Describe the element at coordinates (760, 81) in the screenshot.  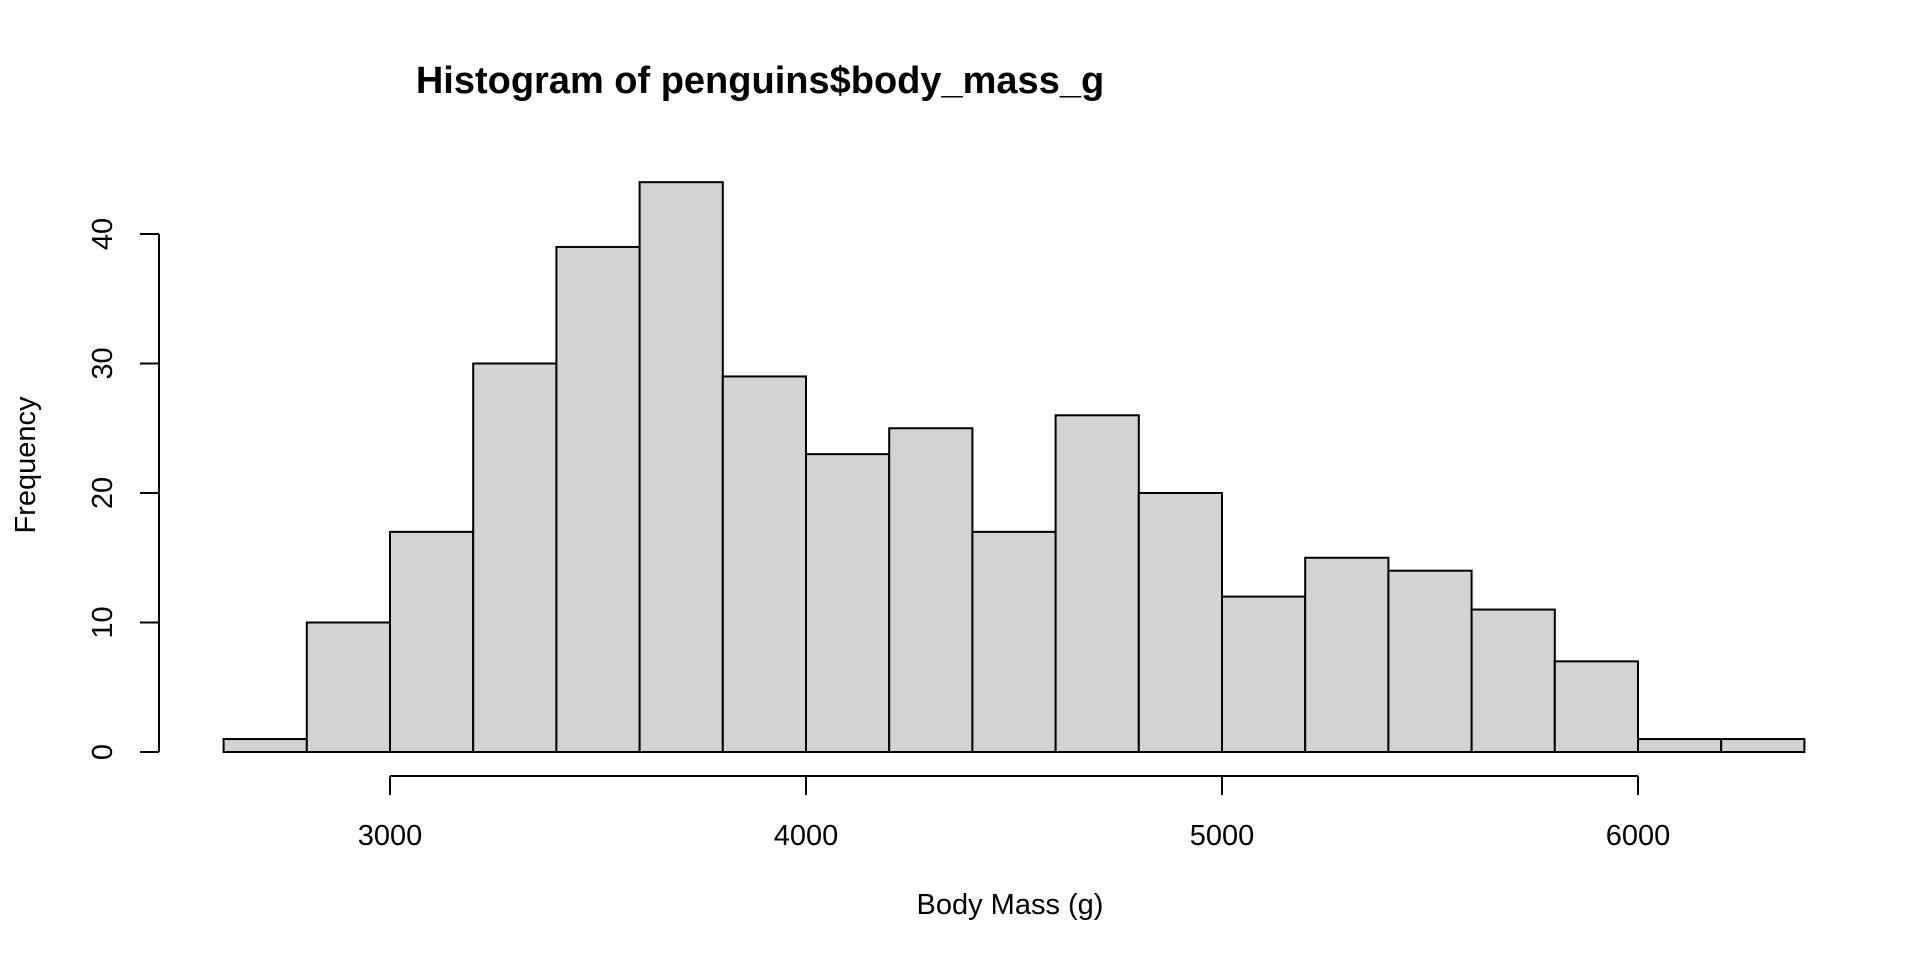
I see `chart-title: Histogram of penguins$body_mass_g` at that location.